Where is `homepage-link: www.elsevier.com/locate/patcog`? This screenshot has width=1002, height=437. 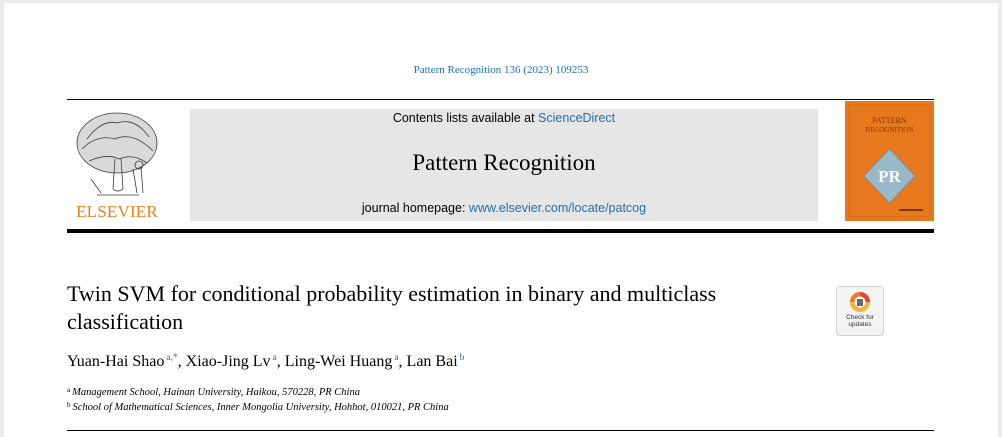 homepage-link: www.elsevier.com/locate/patcog is located at coordinates (557, 208).